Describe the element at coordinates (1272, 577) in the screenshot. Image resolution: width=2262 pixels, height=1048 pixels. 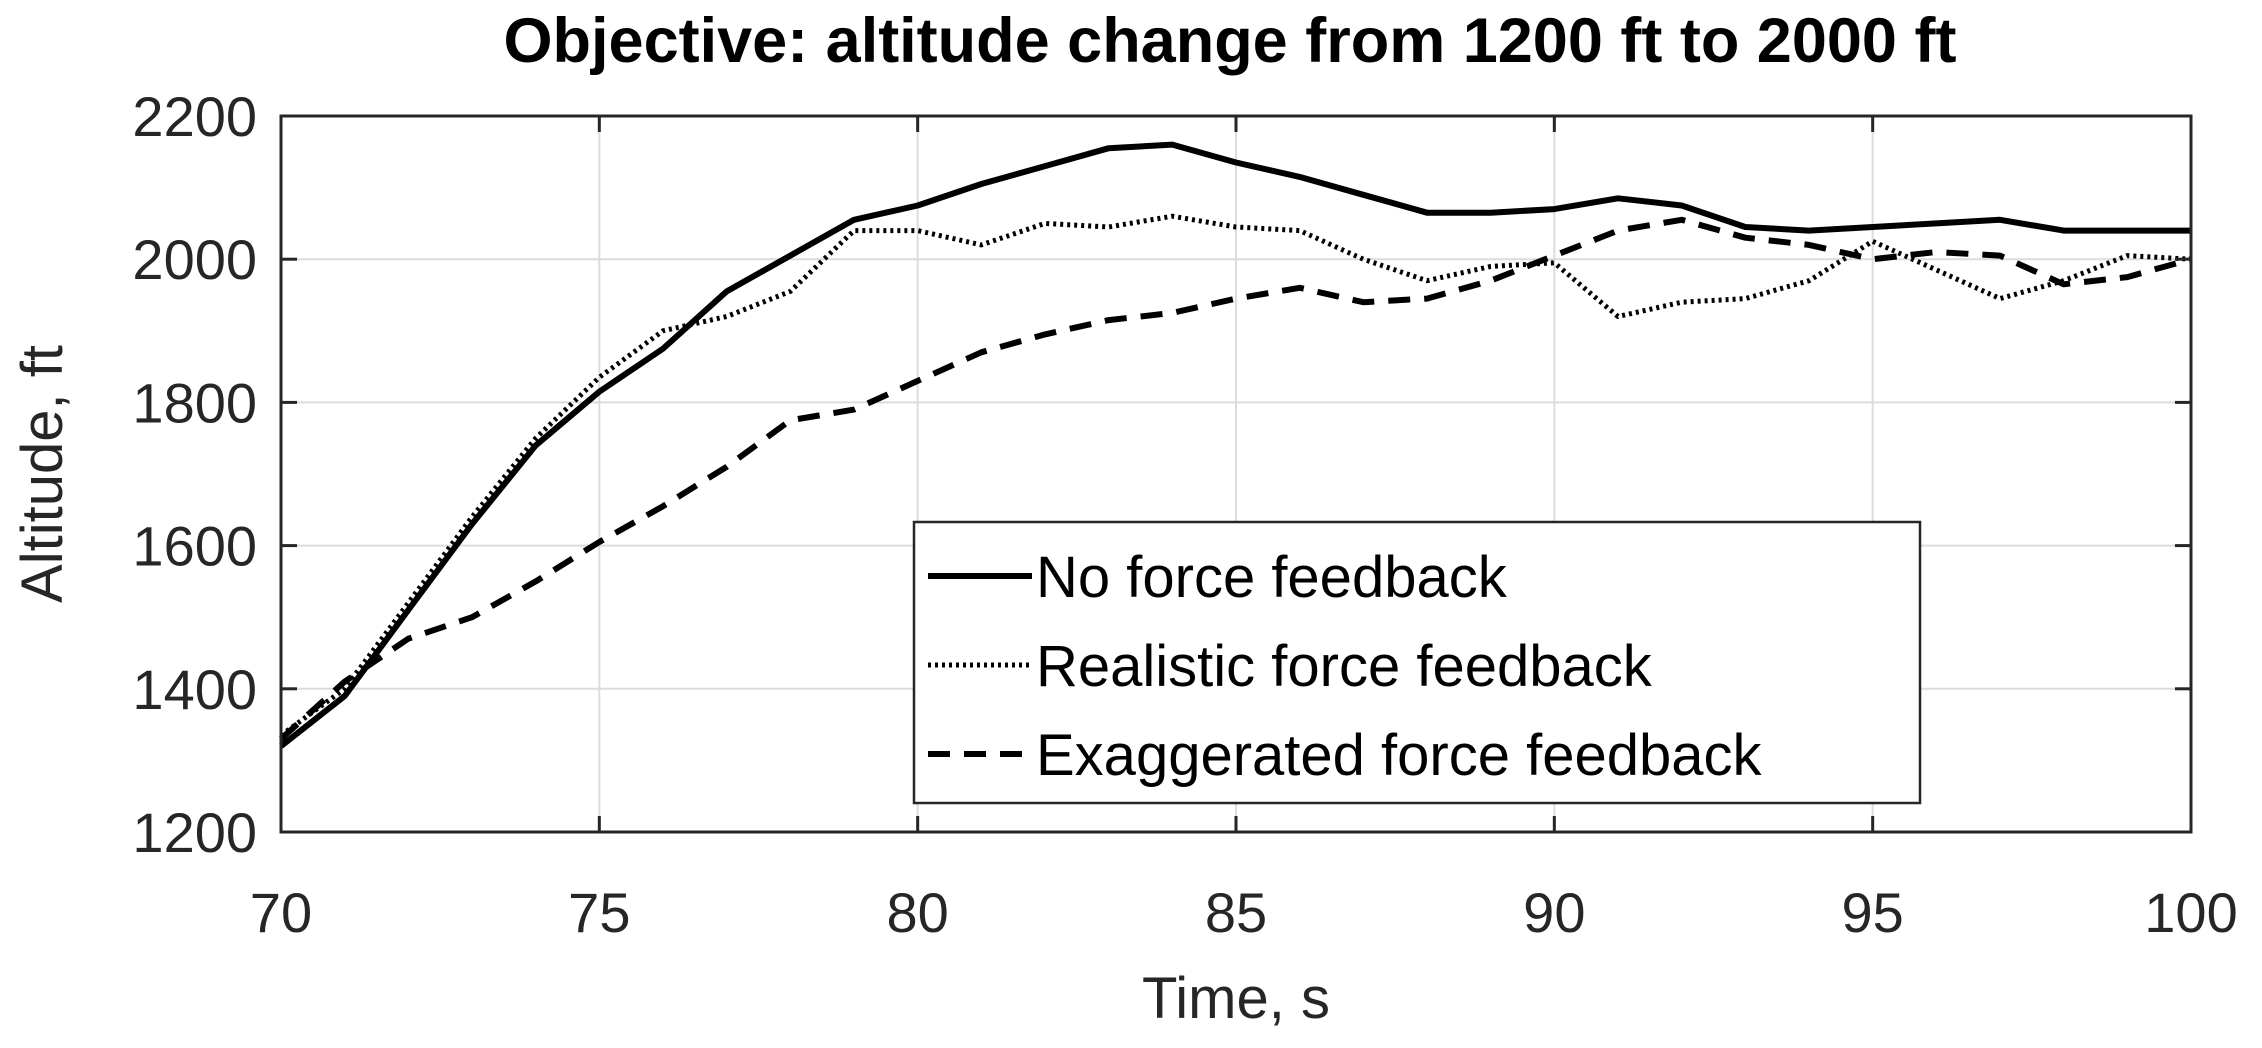
I see `legend-label-no-feedback: No force feedback` at that location.